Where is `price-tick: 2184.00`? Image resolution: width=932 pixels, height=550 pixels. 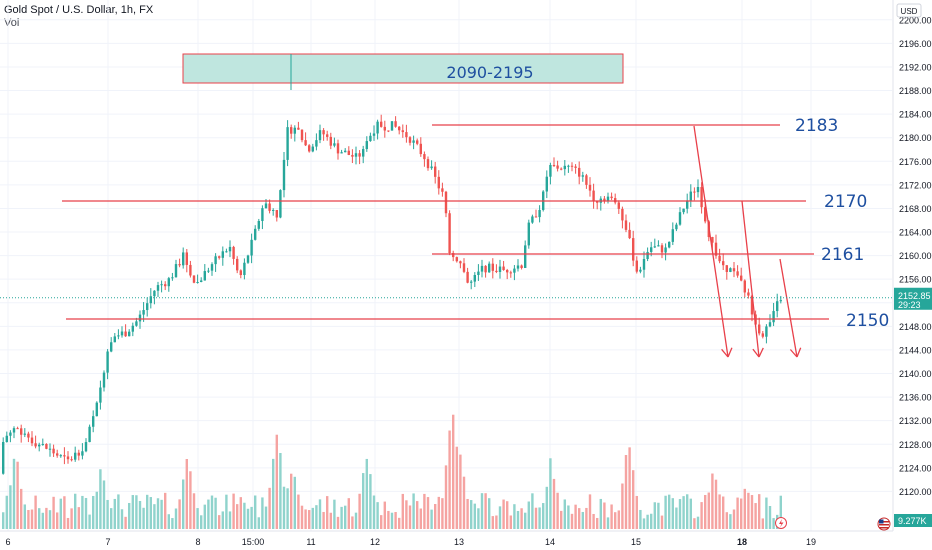
price-tick: 2184.00 is located at coordinates (915, 115).